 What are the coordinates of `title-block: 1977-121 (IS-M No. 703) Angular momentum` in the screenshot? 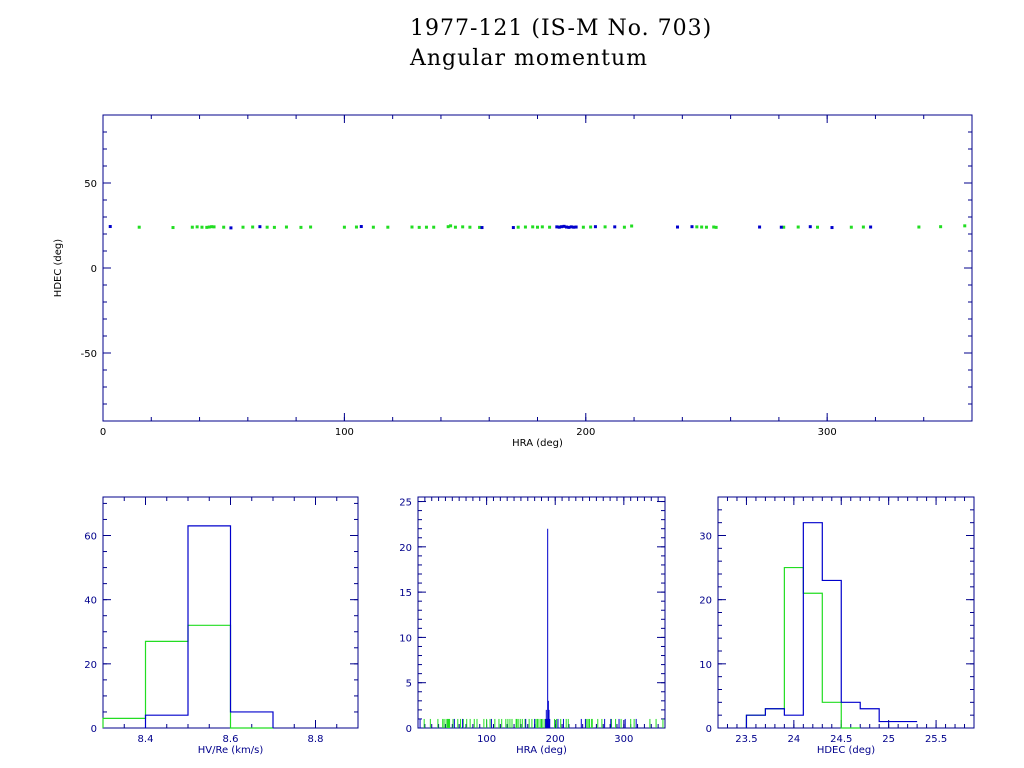 It's located at (561, 44).